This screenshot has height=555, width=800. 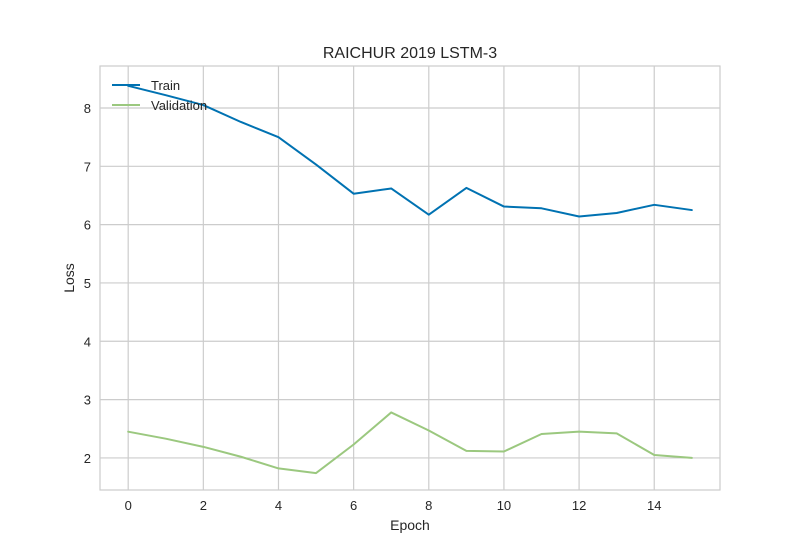 I want to click on legend-label-train: Train, so click(x=165, y=85).